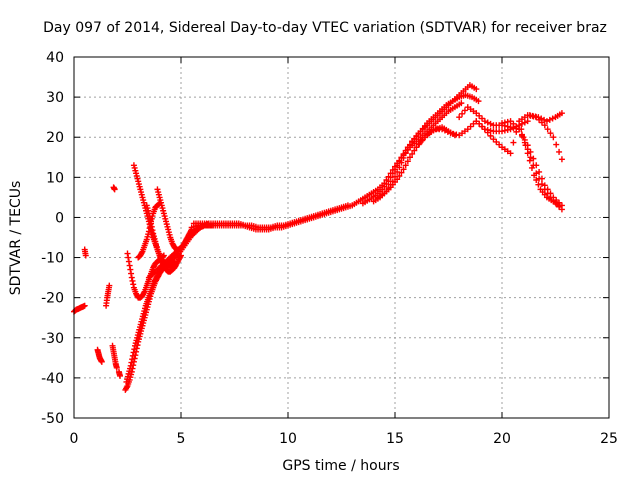 This screenshot has width=640, height=480. I want to click on series-early-cluster-a, so click(99, 355).